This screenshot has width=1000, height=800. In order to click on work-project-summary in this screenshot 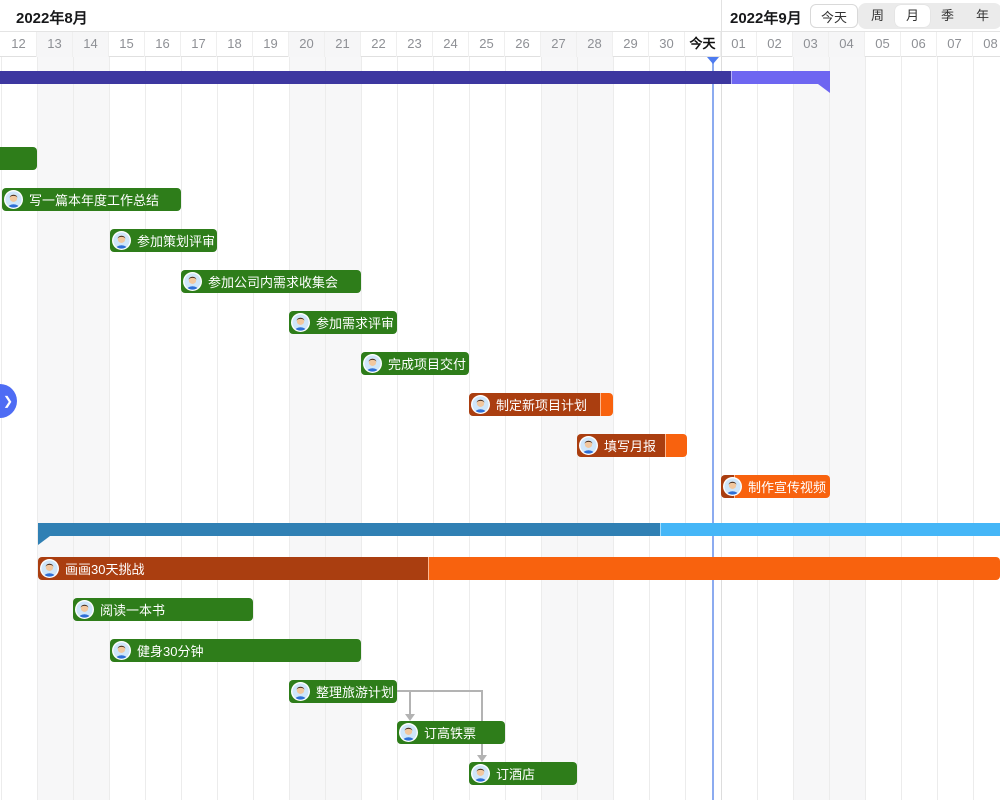, I will do `click(415, 82)`.